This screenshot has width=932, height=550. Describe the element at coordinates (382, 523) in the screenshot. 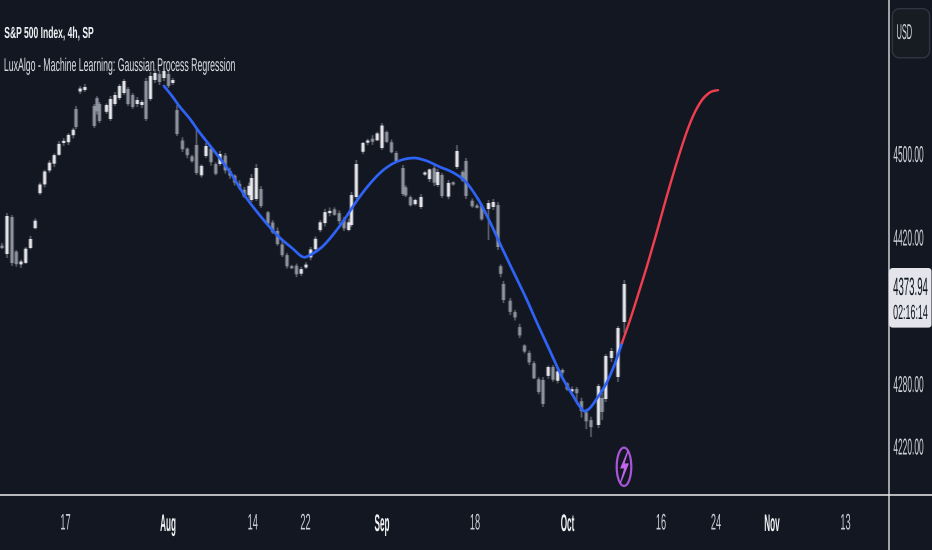

I see `svg-text: Sep` at that location.